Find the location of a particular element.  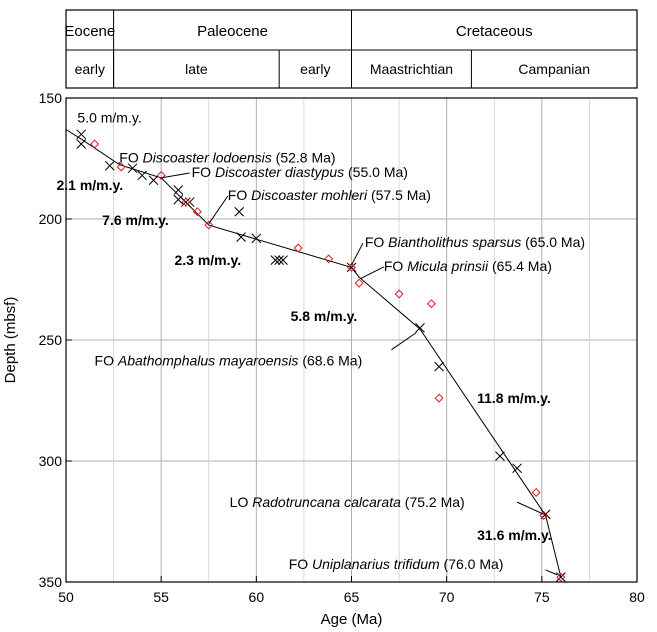

datum-age: (55.0 Ma) is located at coordinates (376, 172).